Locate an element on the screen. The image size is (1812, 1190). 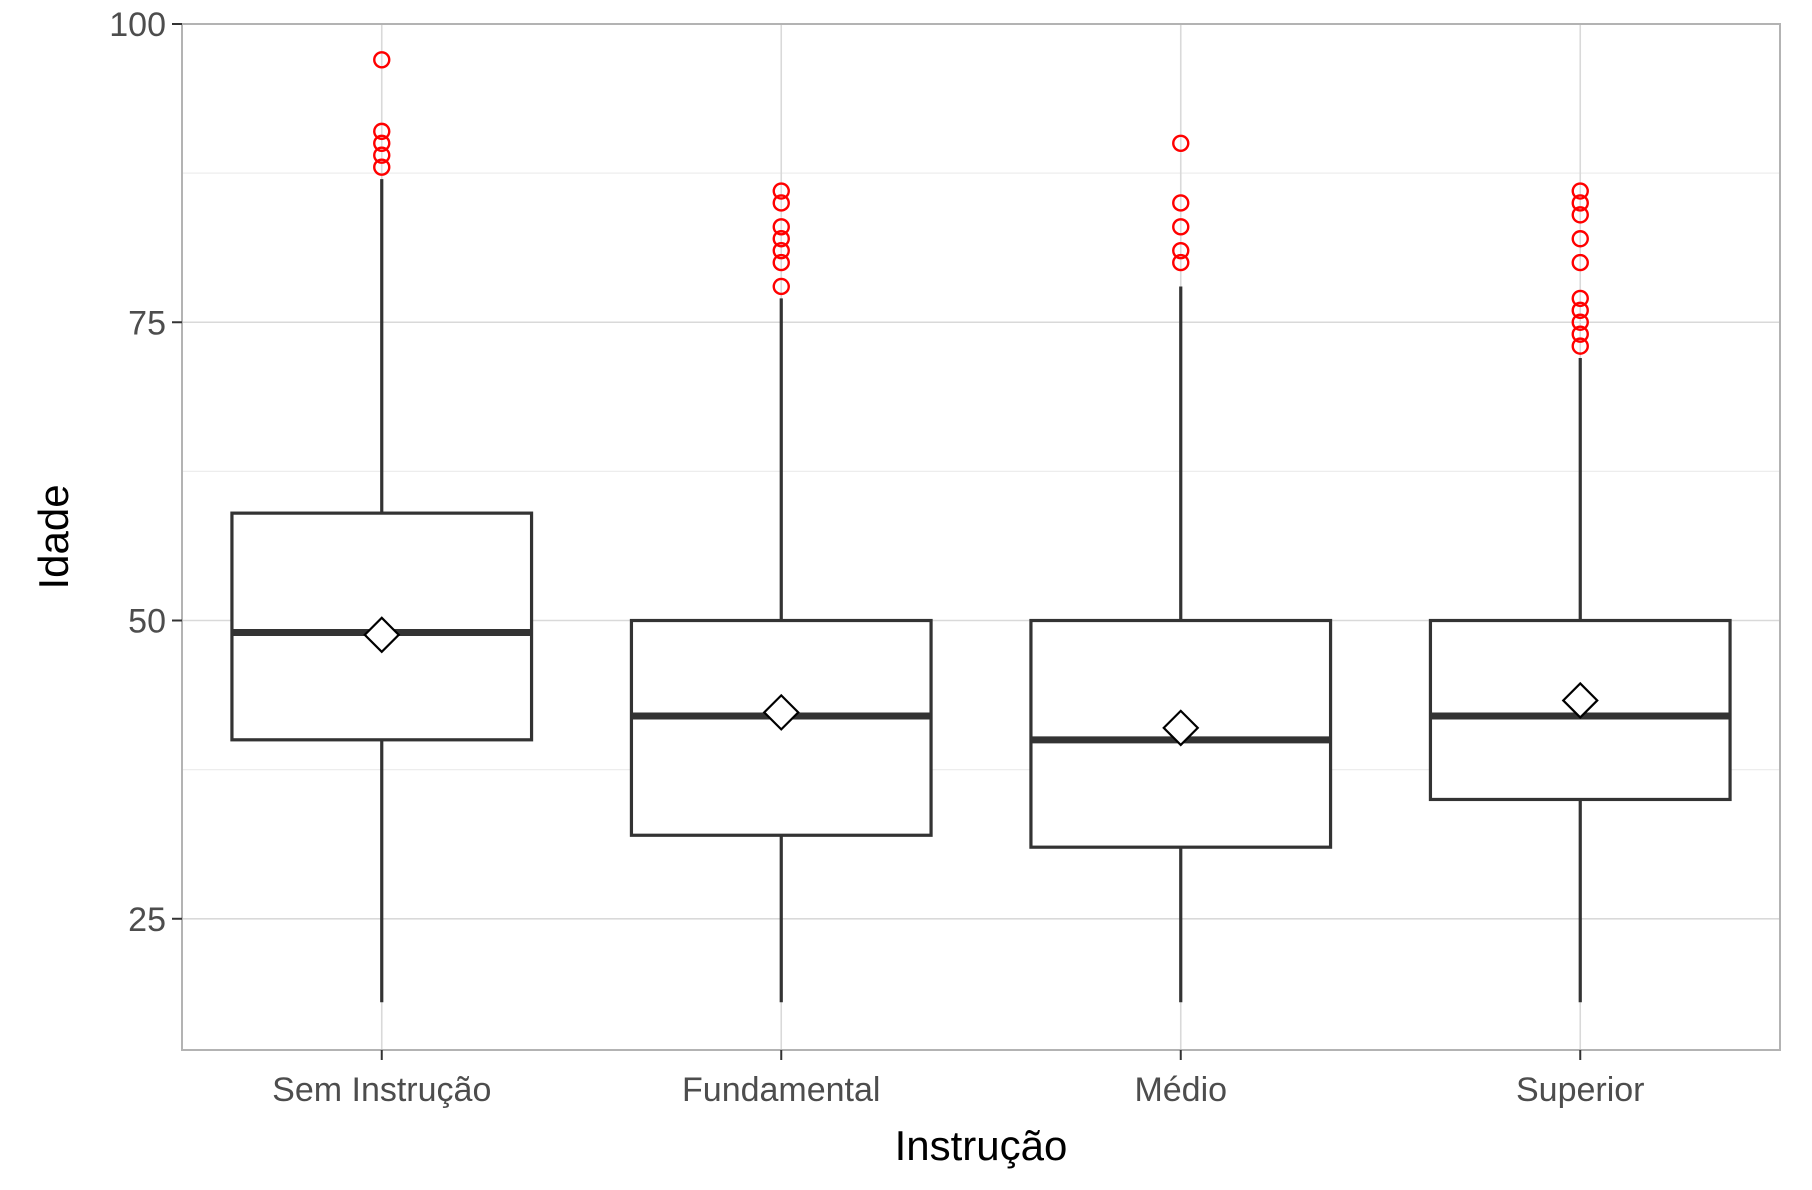
x-tick-label: Fundamental is located at coordinates (781, 1090).